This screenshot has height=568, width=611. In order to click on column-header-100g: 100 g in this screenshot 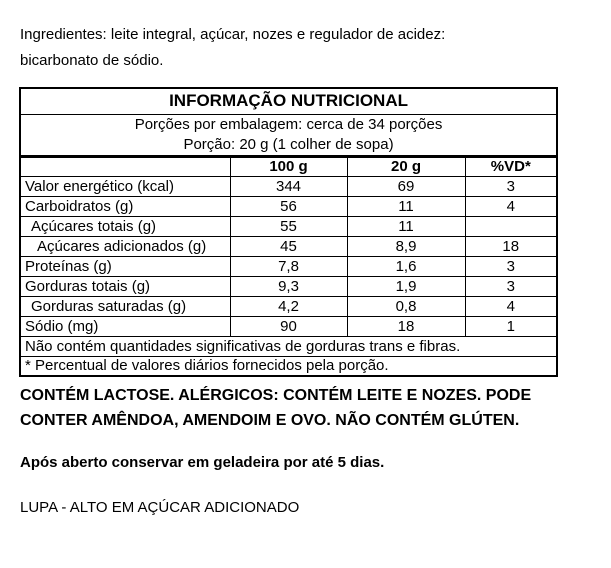, I will do `click(288, 166)`.